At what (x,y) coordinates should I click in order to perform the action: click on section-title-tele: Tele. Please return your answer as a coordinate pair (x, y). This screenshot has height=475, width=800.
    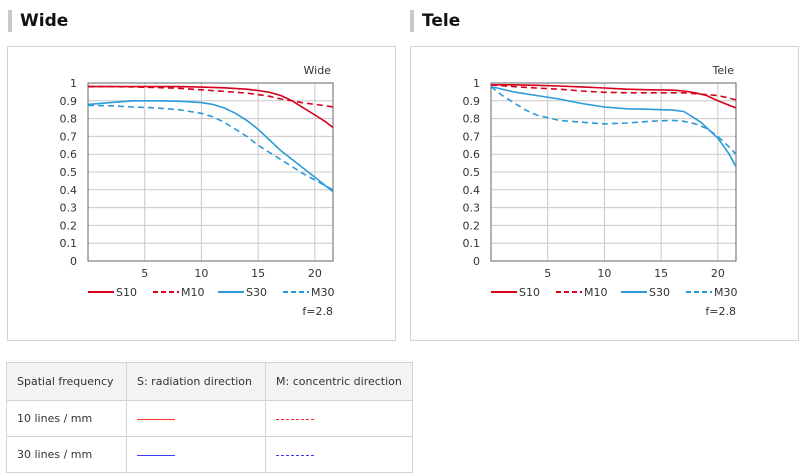
    Looking at the image, I should click on (435, 21).